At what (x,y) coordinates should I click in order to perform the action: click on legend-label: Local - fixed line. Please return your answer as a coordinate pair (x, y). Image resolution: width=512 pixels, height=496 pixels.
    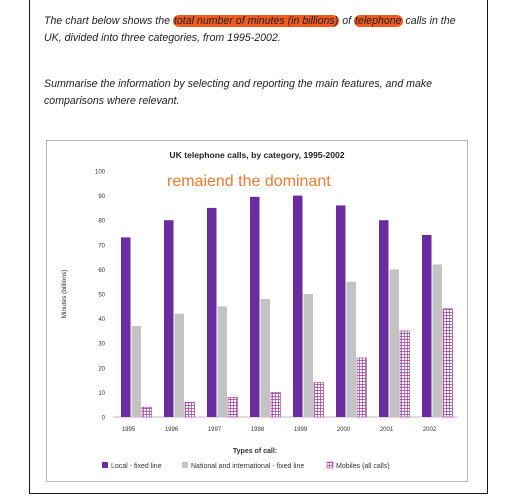
    Looking at the image, I should click on (136, 466).